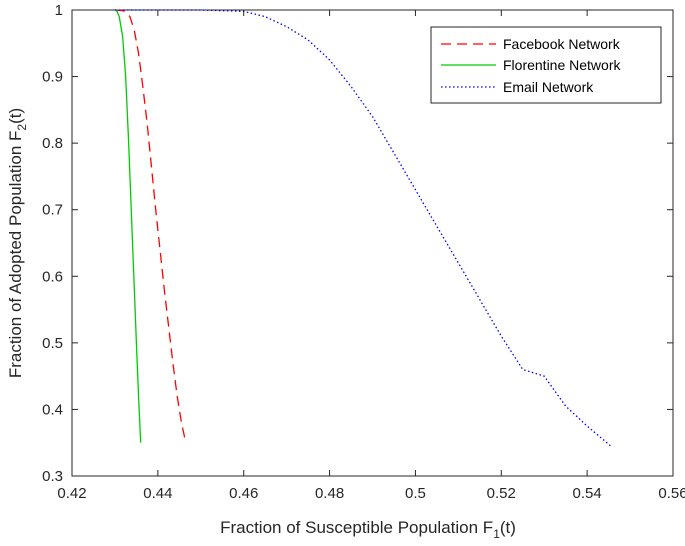 This screenshot has width=685, height=546. What do you see at coordinates (562, 65) in the screenshot?
I see `legend-label-florentine: Florentine Network` at bounding box center [562, 65].